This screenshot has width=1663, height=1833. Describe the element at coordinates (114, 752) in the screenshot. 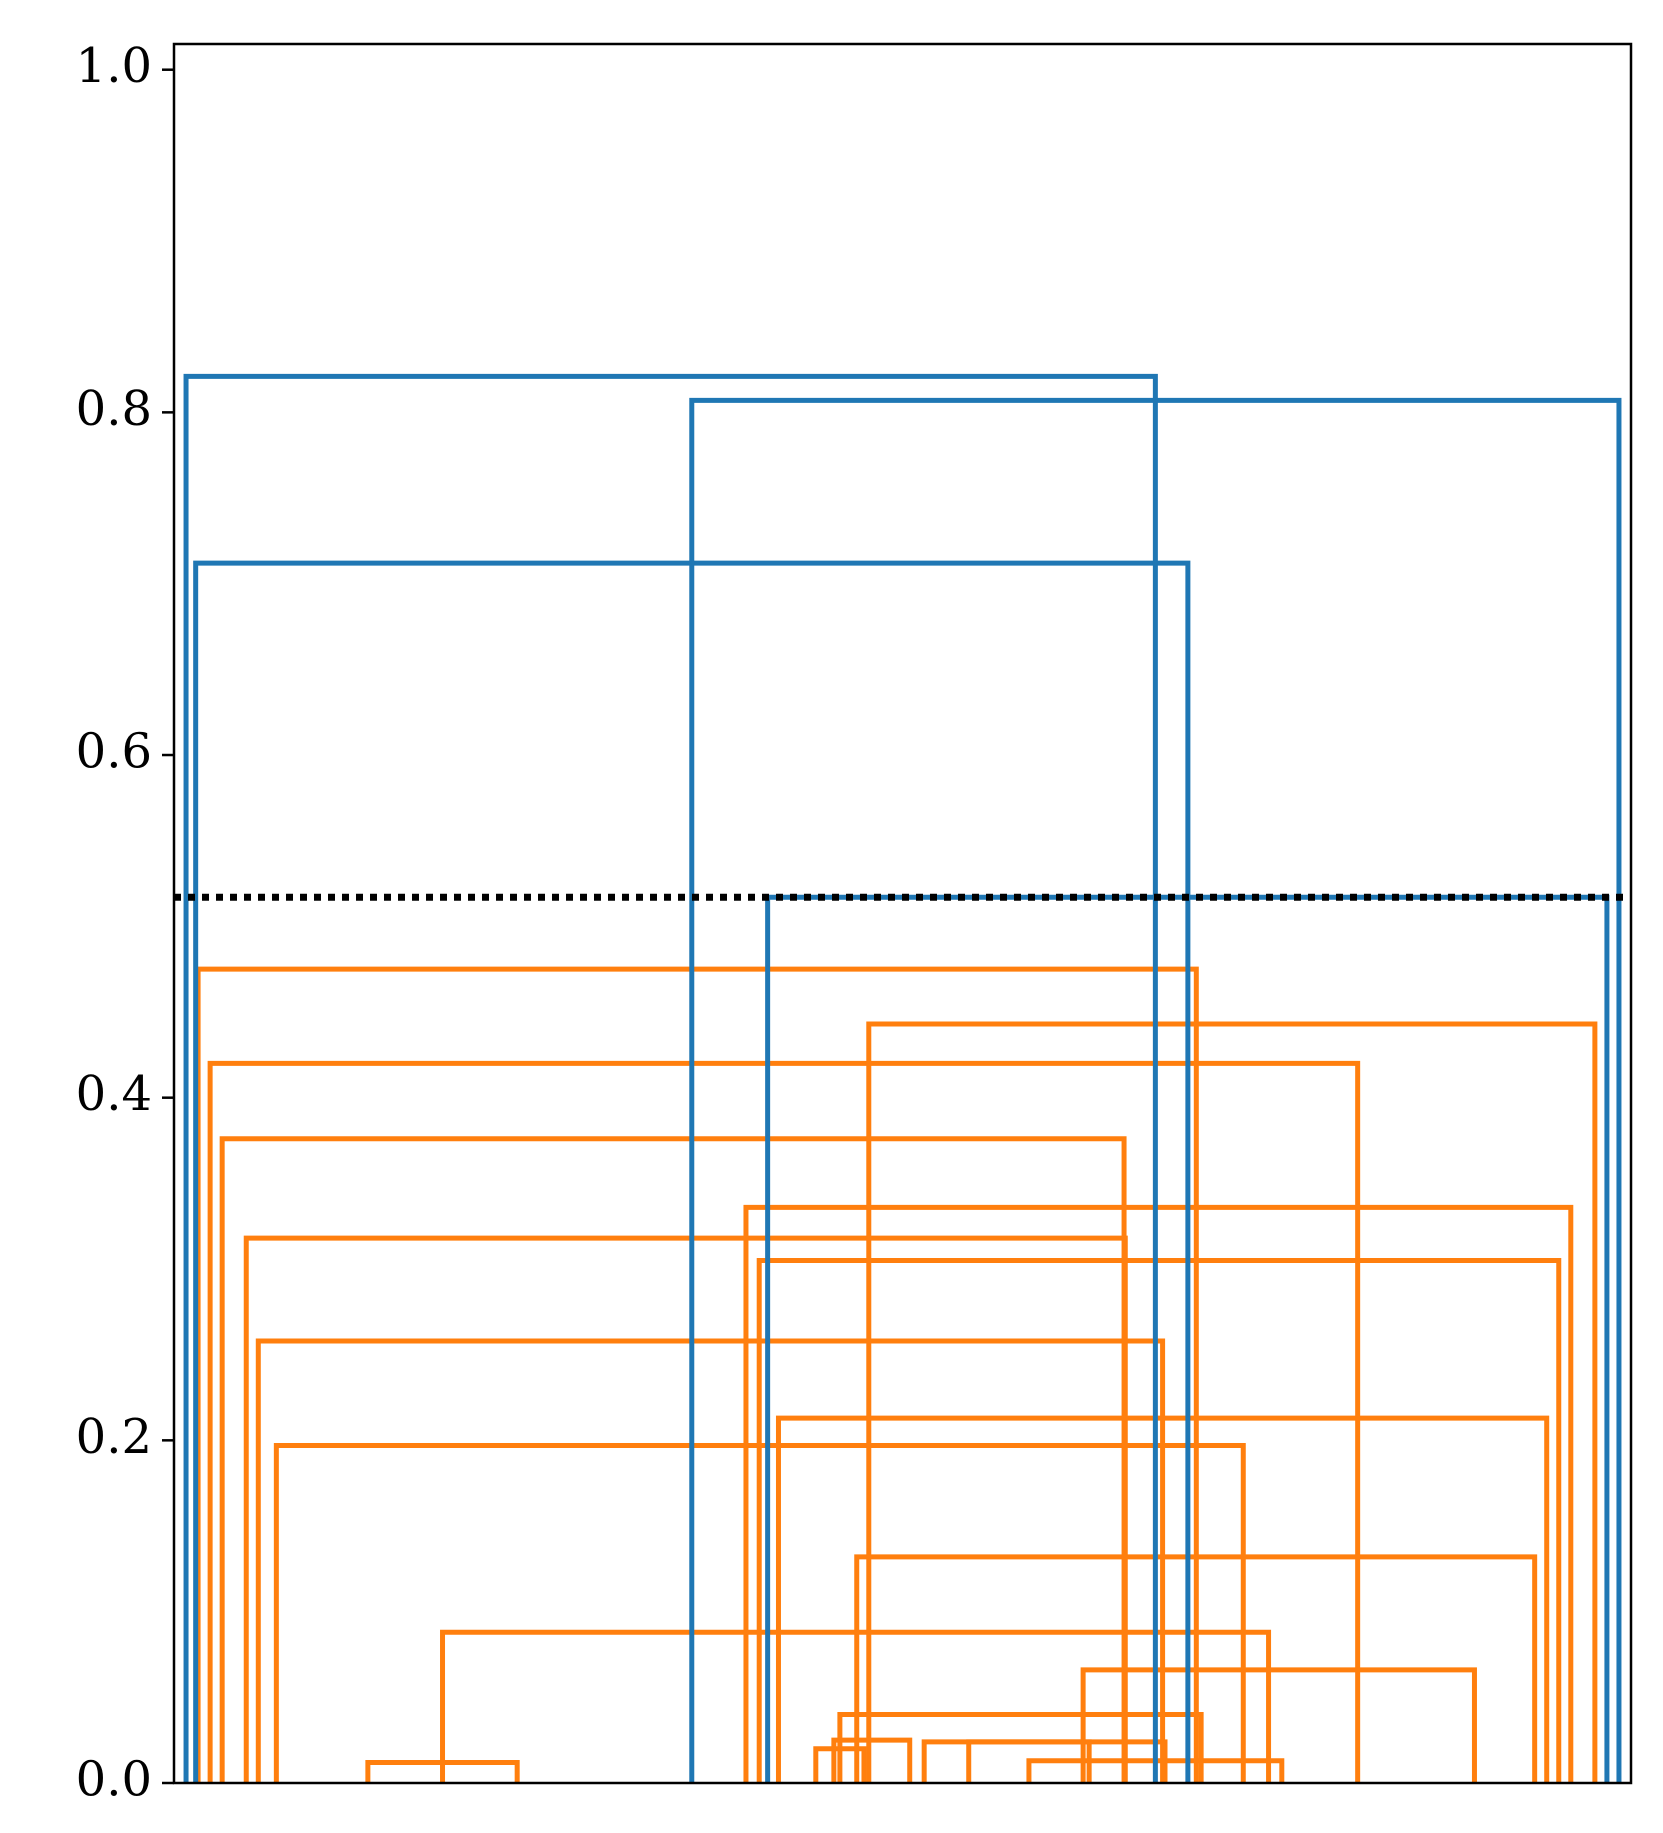

I see `y-tick-label: 0.6` at that location.